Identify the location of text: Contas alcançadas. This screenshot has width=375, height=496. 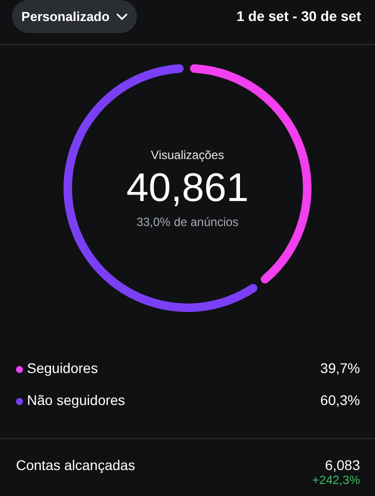
(76, 465).